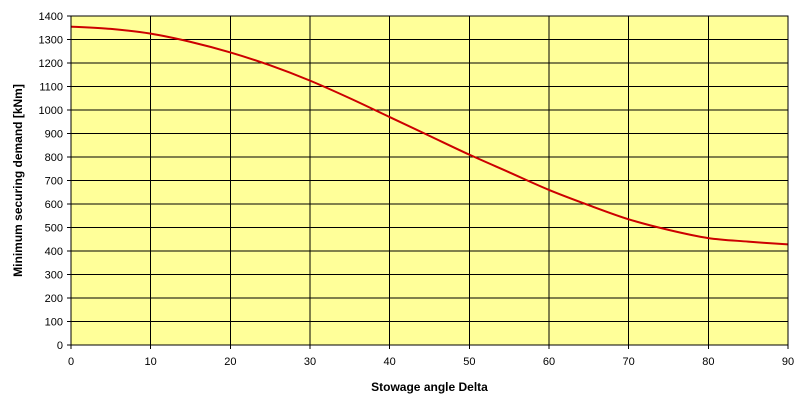 Image resolution: width=800 pixels, height=404 pixels. Describe the element at coordinates (18, 180) in the screenshot. I see `y-axis-title: Minimum securing demand [kNm]` at that location.